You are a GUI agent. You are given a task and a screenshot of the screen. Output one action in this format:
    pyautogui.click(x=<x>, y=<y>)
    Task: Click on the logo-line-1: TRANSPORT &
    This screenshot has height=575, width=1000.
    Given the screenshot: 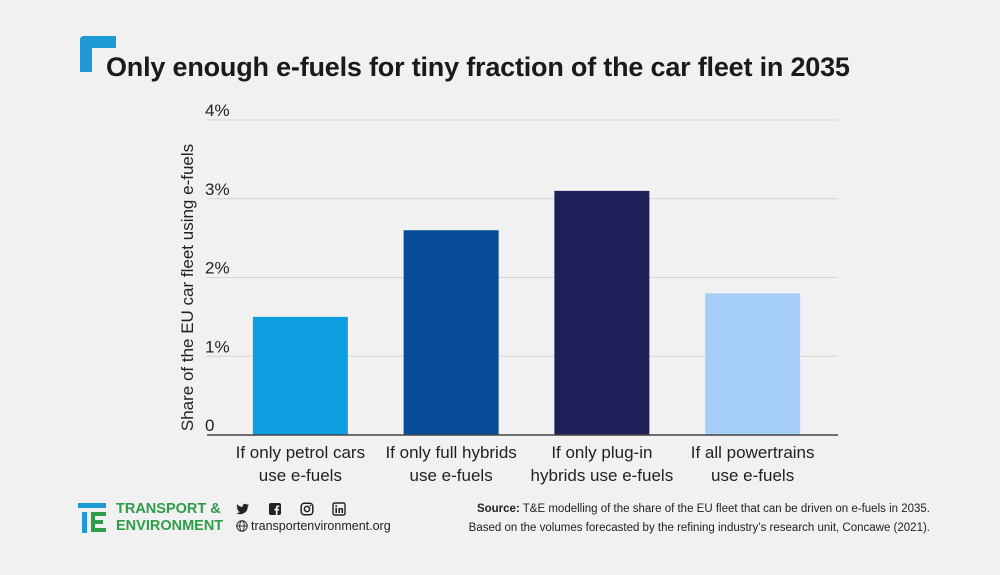 What is the action you would take?
    pyautogui.click(x=168, y=509)
    